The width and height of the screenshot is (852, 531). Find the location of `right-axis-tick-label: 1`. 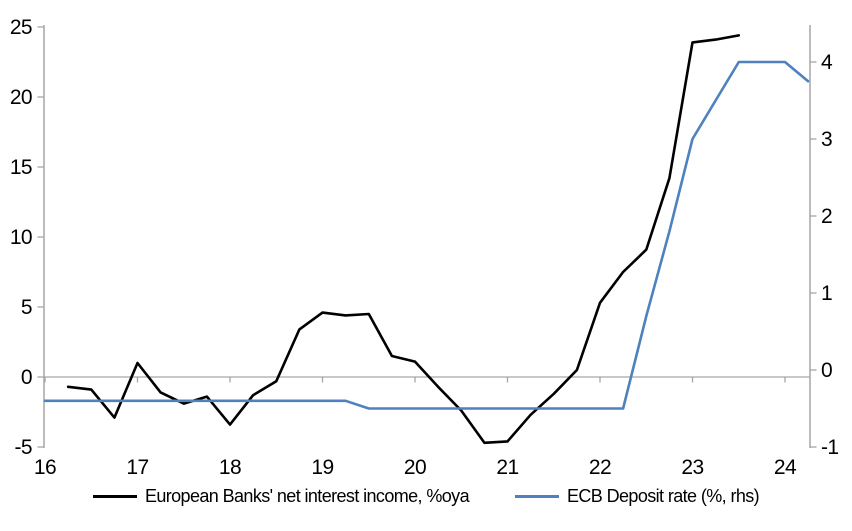

right-axis-tick-label: 1 is located at coordinates (826, 293).